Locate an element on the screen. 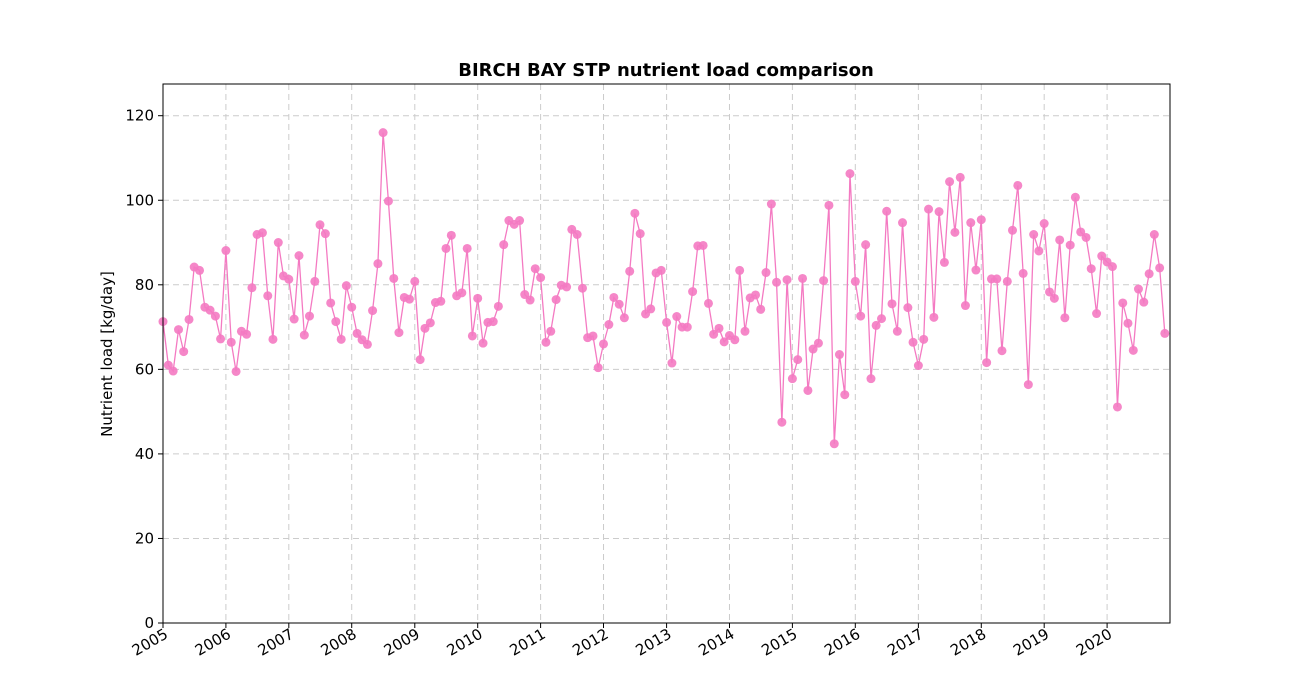  y-axis-label: Nutrient load [kg/day] is located at coordinates (107, 354).